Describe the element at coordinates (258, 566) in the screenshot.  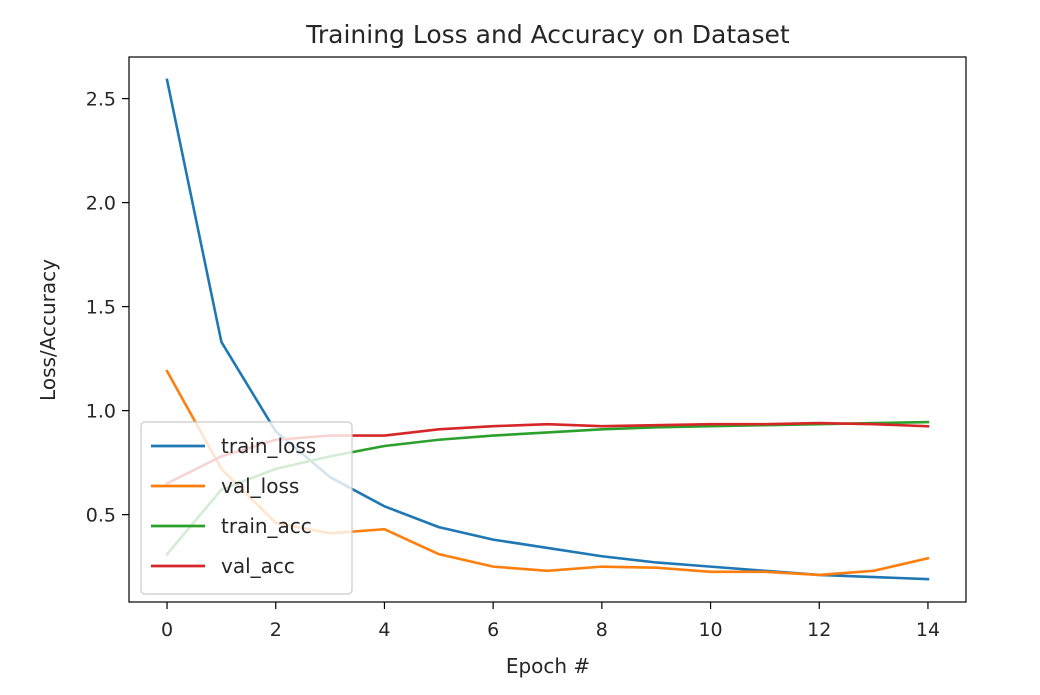
I see `legend-label-val_acc: val_acc` at that location.